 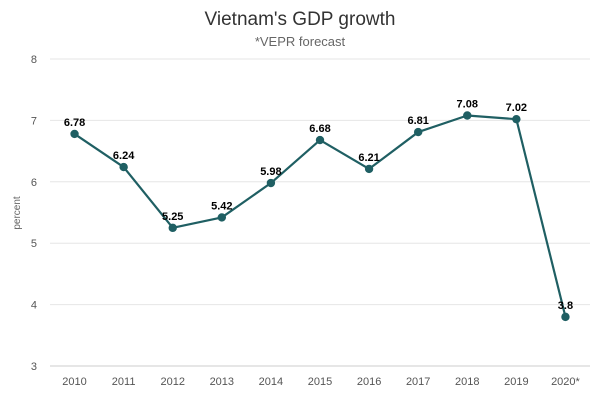 I want to click on data-label: 5.98, so click(x=270, y=172).